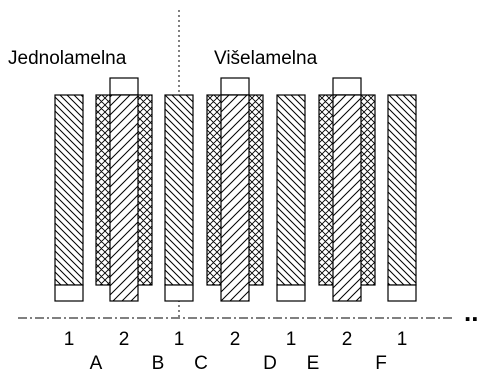 This screenshot has width=499, height=374. I want to click on title-multi-plate: Višelamelna, so click(266, 58).